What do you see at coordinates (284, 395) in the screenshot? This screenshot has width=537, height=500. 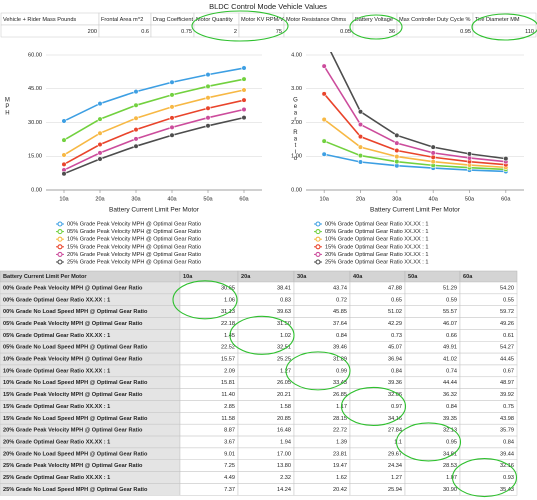 I see `cell-value: 20.21` at bounding box center [284, 395].